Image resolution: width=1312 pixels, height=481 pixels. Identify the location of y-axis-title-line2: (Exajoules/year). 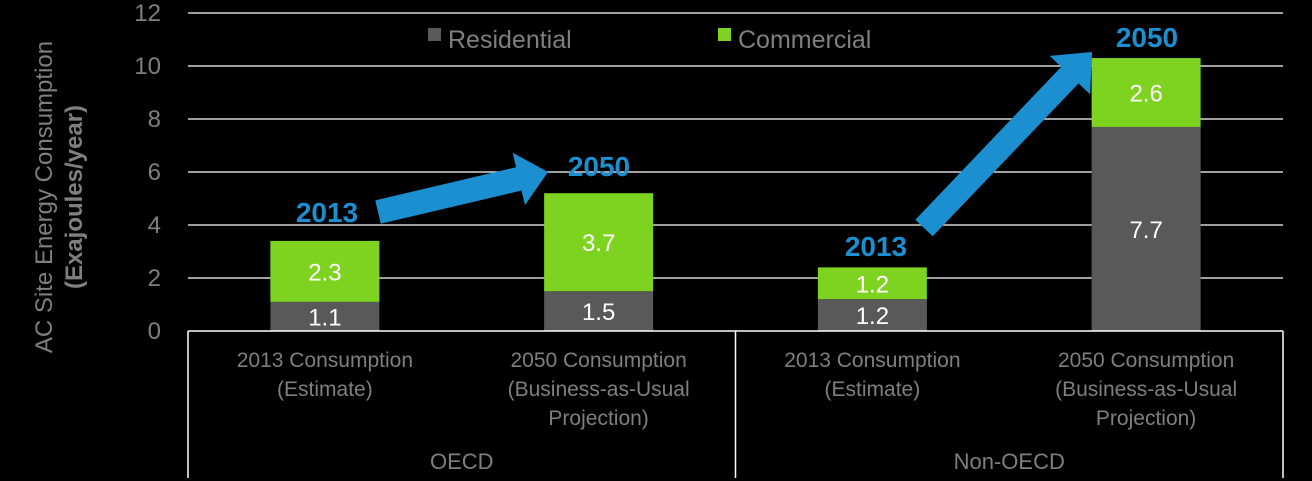
(74, 197).